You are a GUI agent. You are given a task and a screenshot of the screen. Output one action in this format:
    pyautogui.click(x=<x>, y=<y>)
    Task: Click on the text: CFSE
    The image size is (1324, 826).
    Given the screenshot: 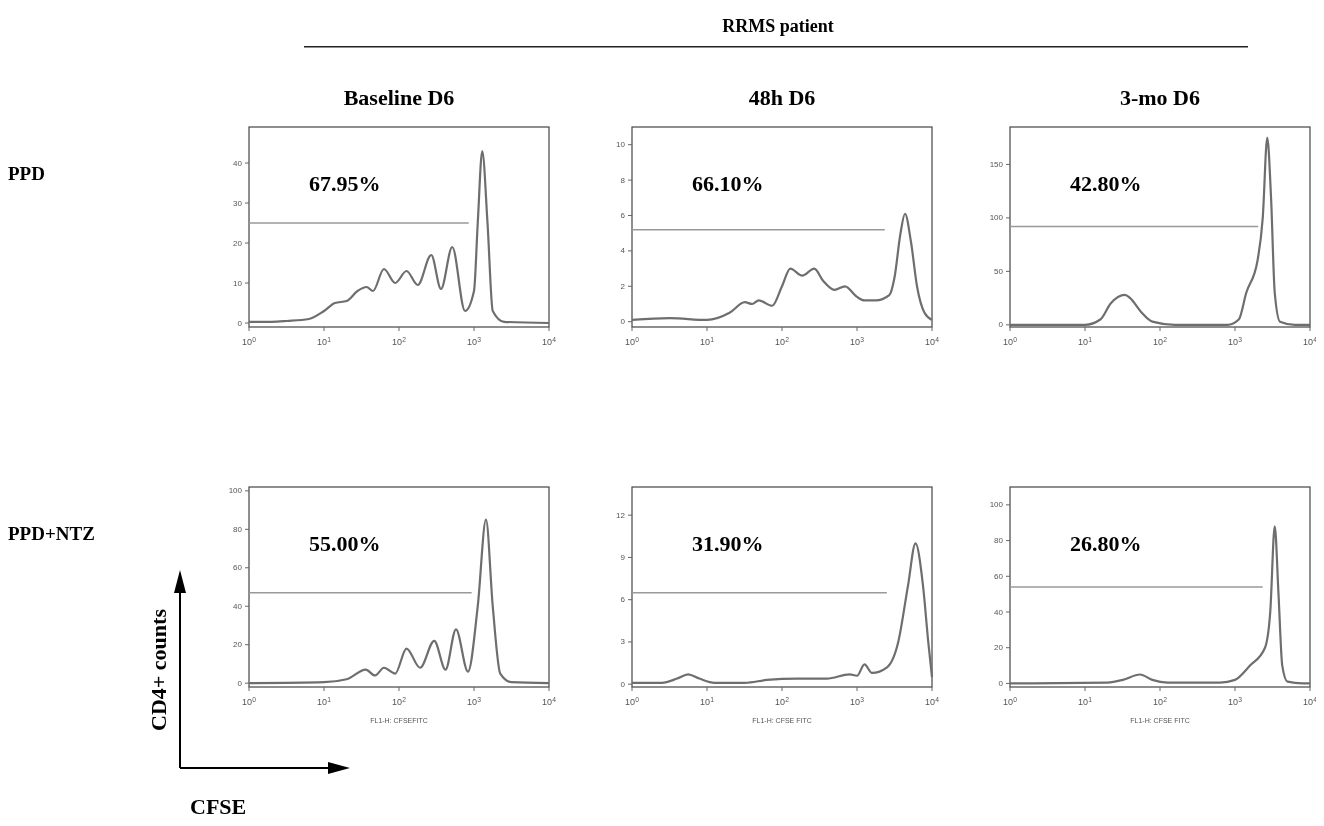 What is the action you would take?
    pyautogui.click(x=218, y=806)
    